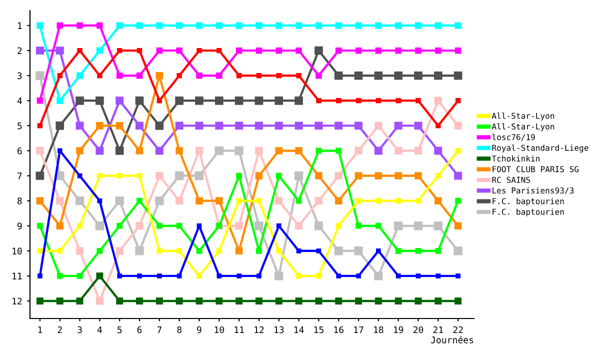 The height and width of the screenshot is (350, 600). Describe the element at coordinates (19, 226) in the screenshot. I see `y-tick-label: 9` at that location.